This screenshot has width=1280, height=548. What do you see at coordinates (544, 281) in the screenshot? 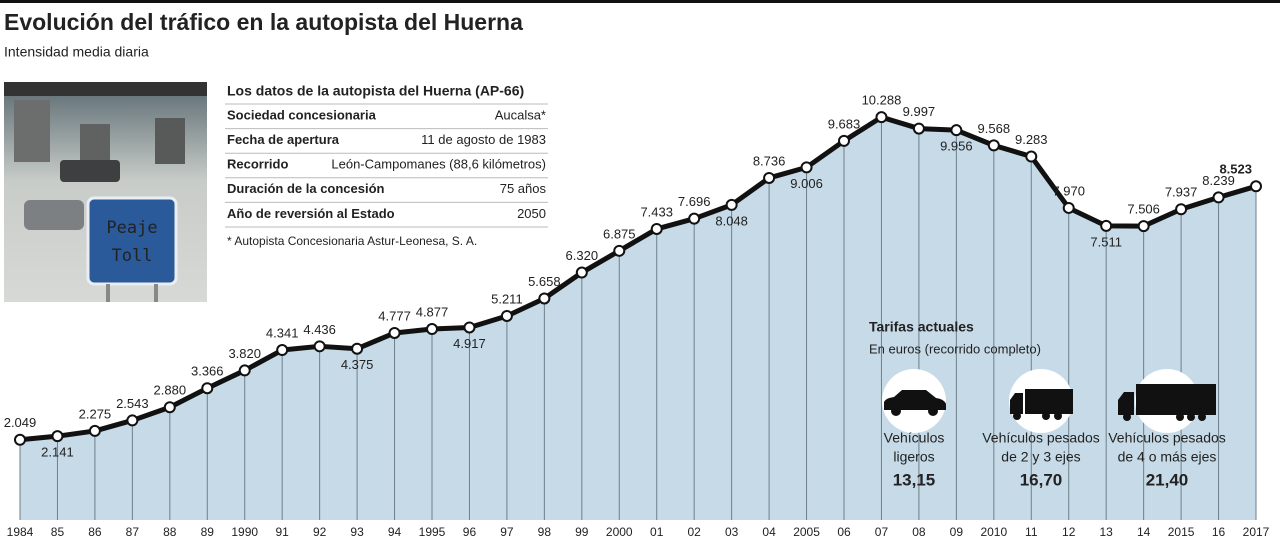
I see `value-label: 5.658` at bounding box center [544, 281].